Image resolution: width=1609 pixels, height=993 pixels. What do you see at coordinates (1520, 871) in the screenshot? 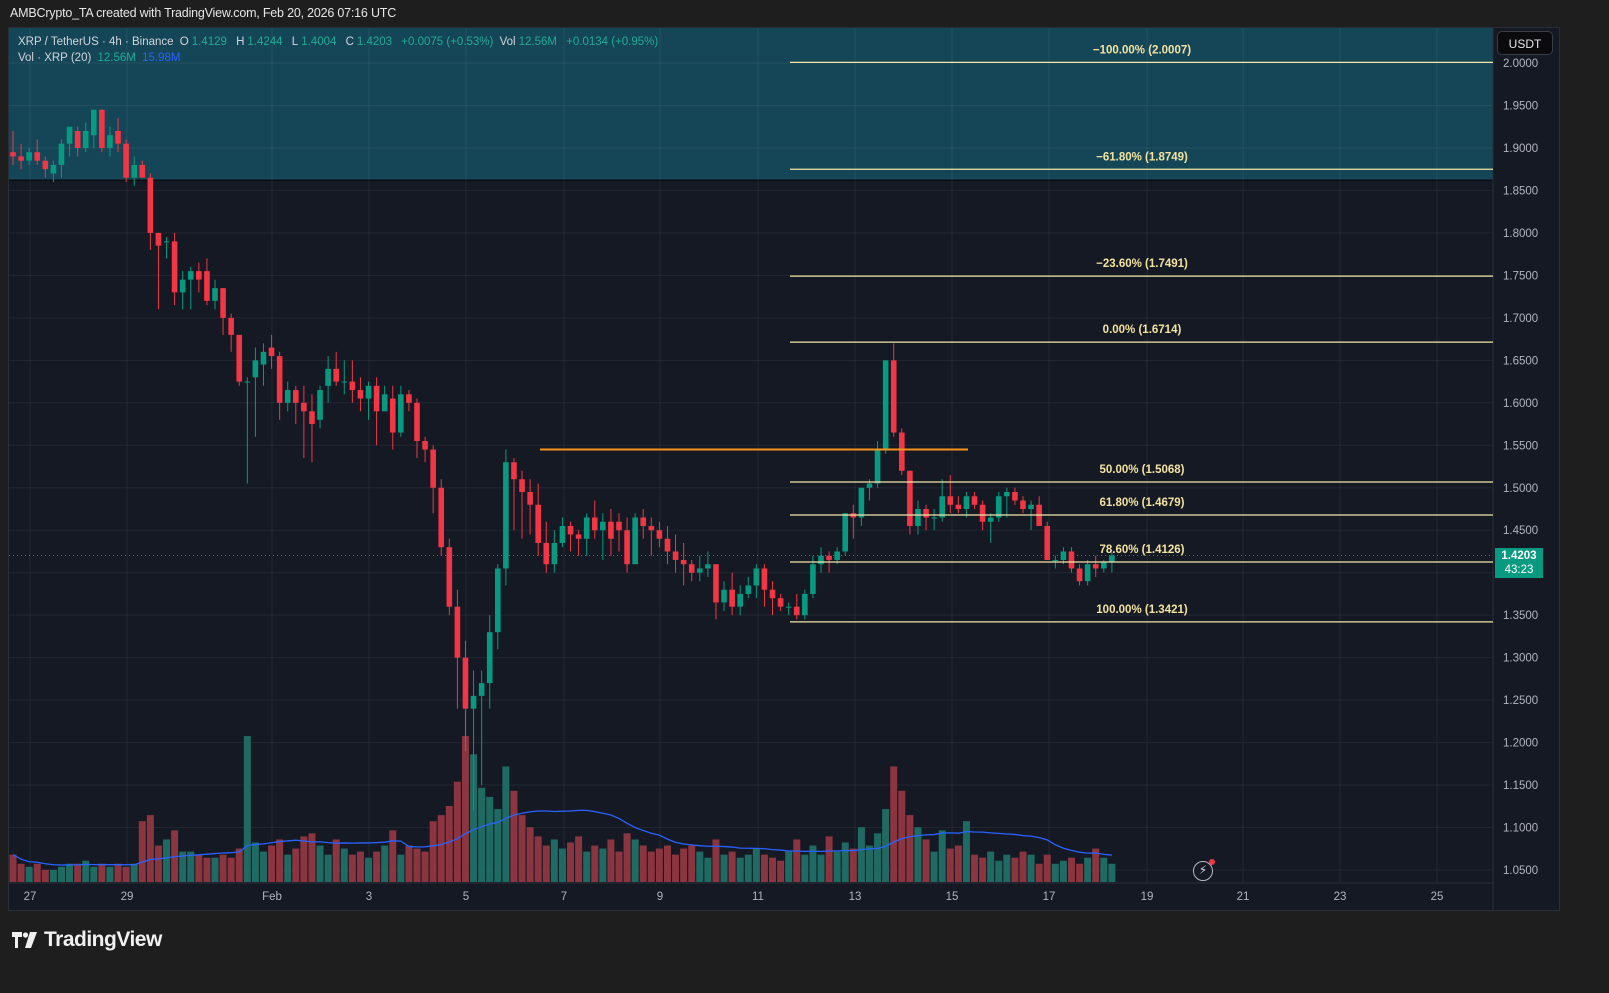
I see `price-axis-label: 1.0500` at bounding box center [1520, 871].